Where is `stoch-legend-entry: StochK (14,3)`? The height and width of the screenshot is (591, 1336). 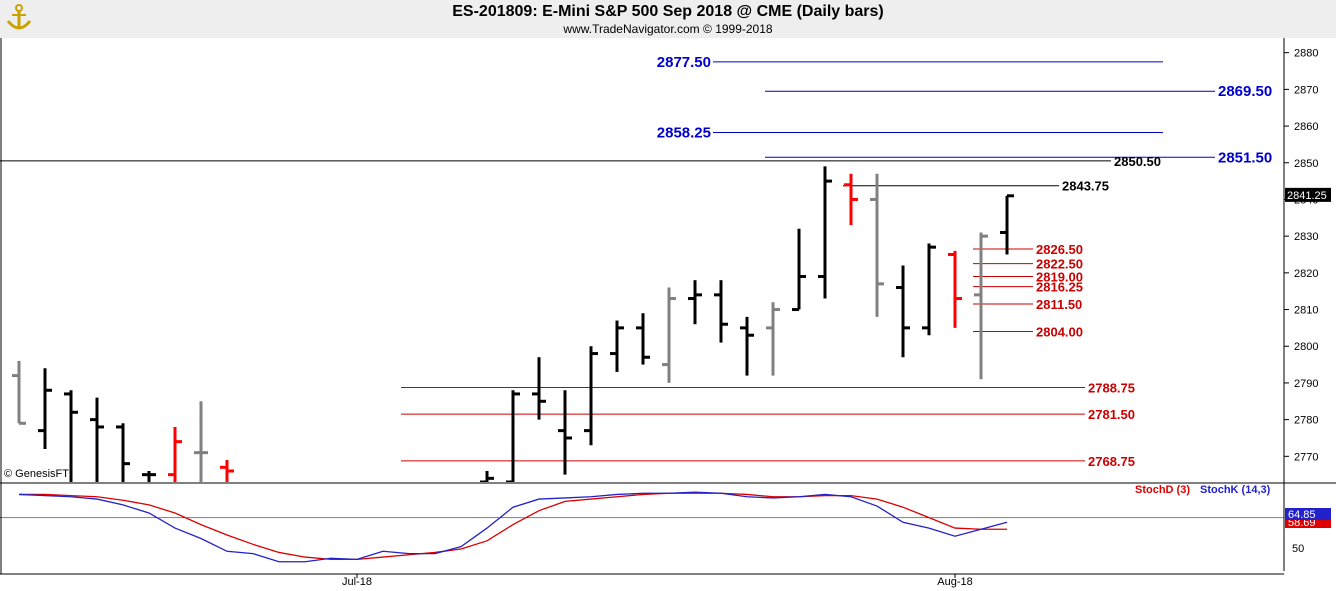
stoch-legend-entry: StochK (14,3) is located at coordinates (1235, 490).